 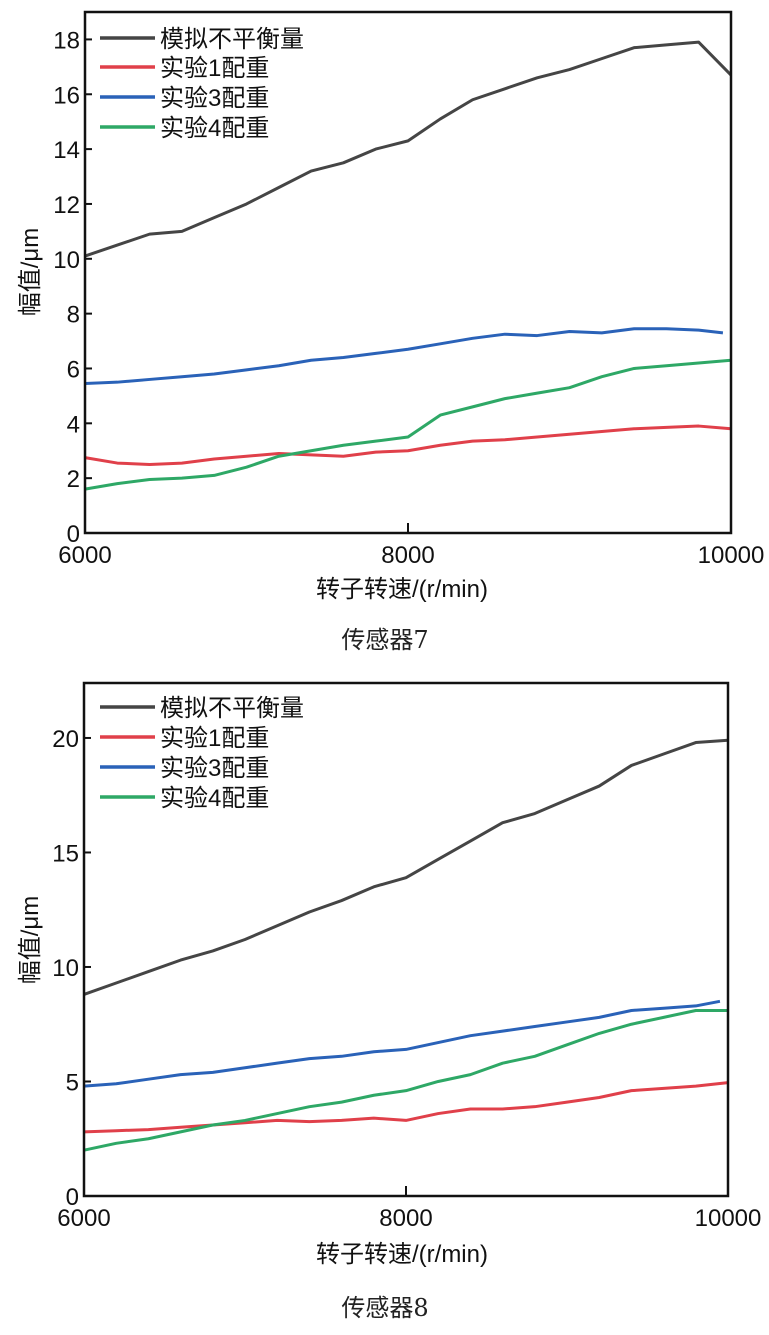 What do you see at coordinates (65, 739) in the screenshot?
I see `y-tick-label: 20` at bounding box center [65, 739].